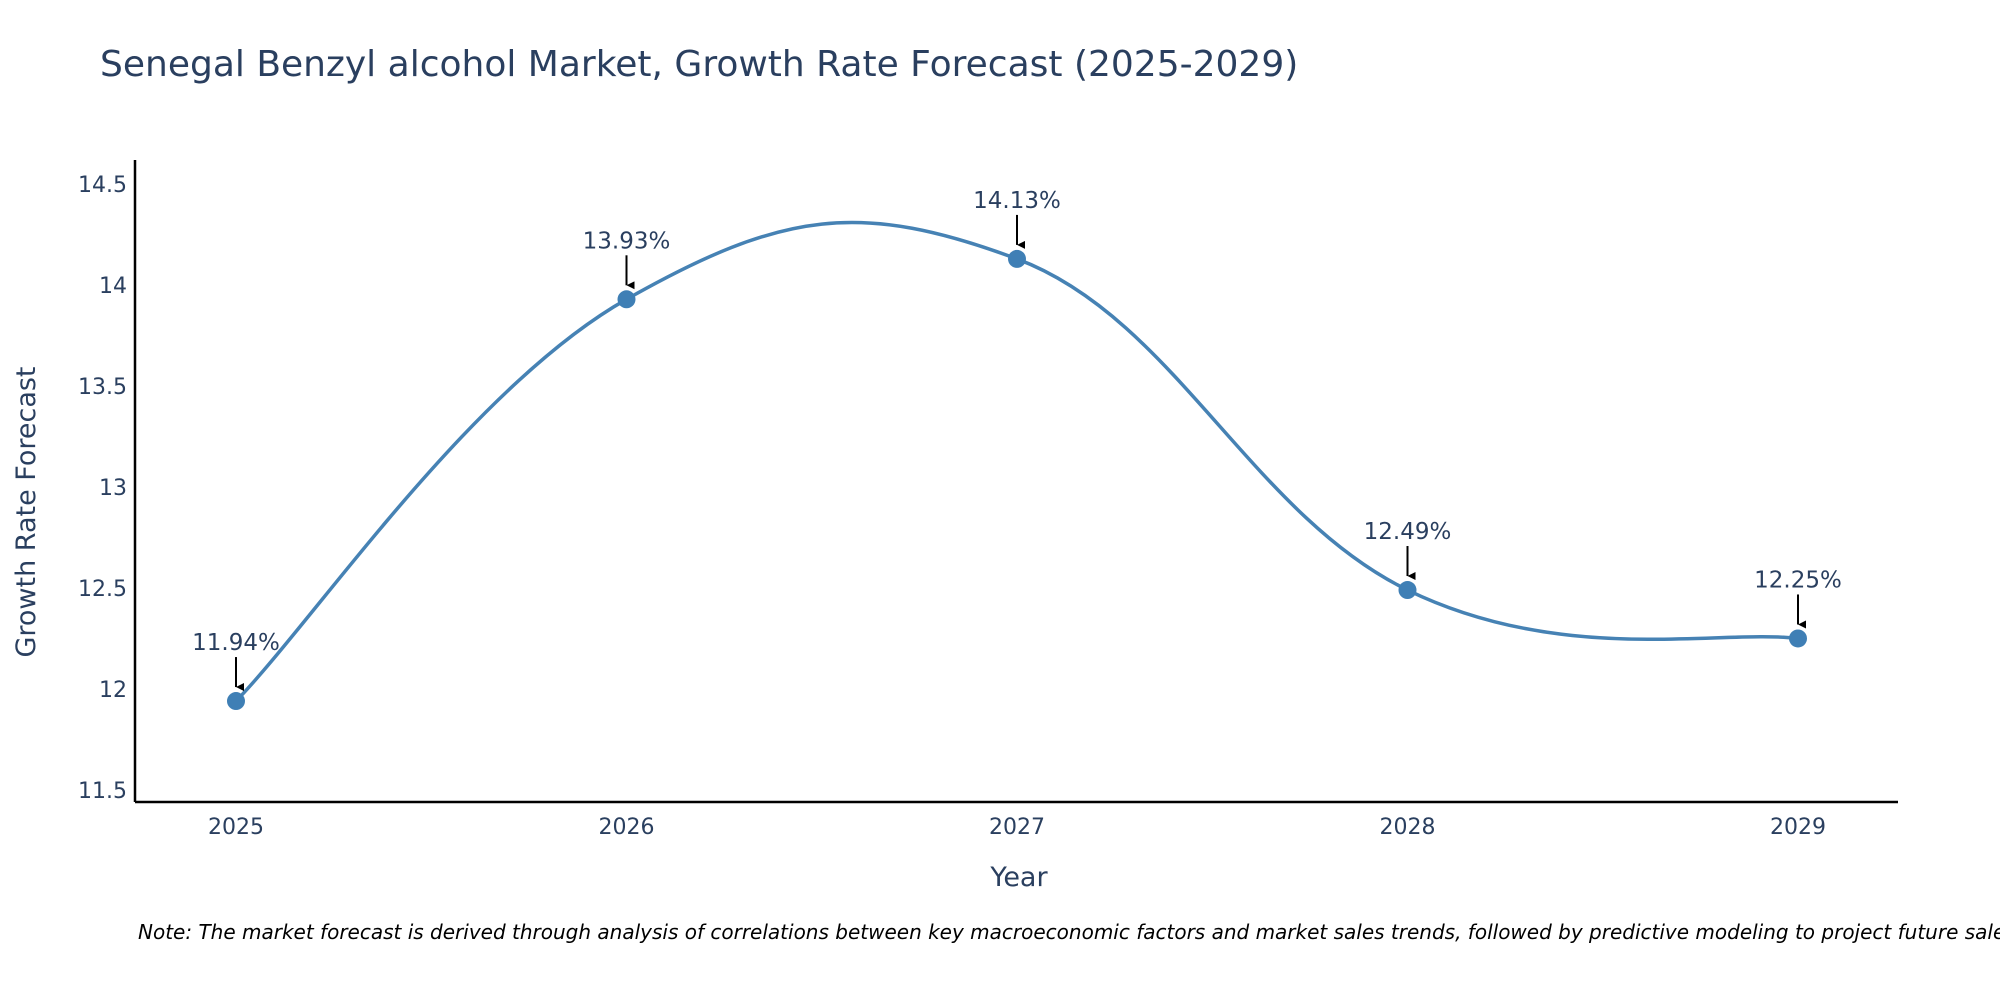 Image resolution: width=2000 pixels, height=1000 pixels. I want to click on y-tick-label: 13.5, so click(102, 387).